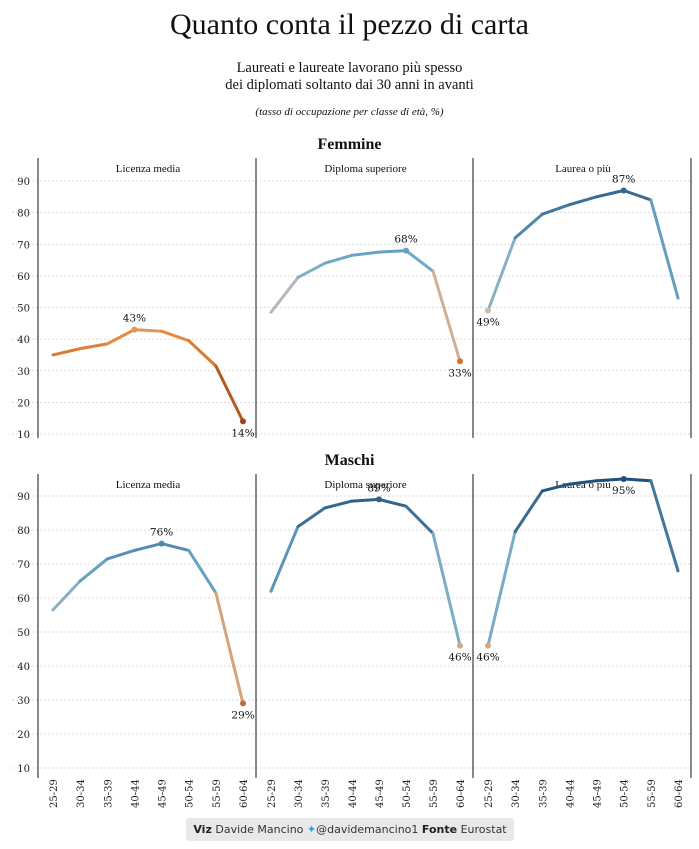 This screenshot has width=699, height=849. I want to click on subtitle-line-1: Laureati e laureate lavorano più spesso, so click(349, 68).